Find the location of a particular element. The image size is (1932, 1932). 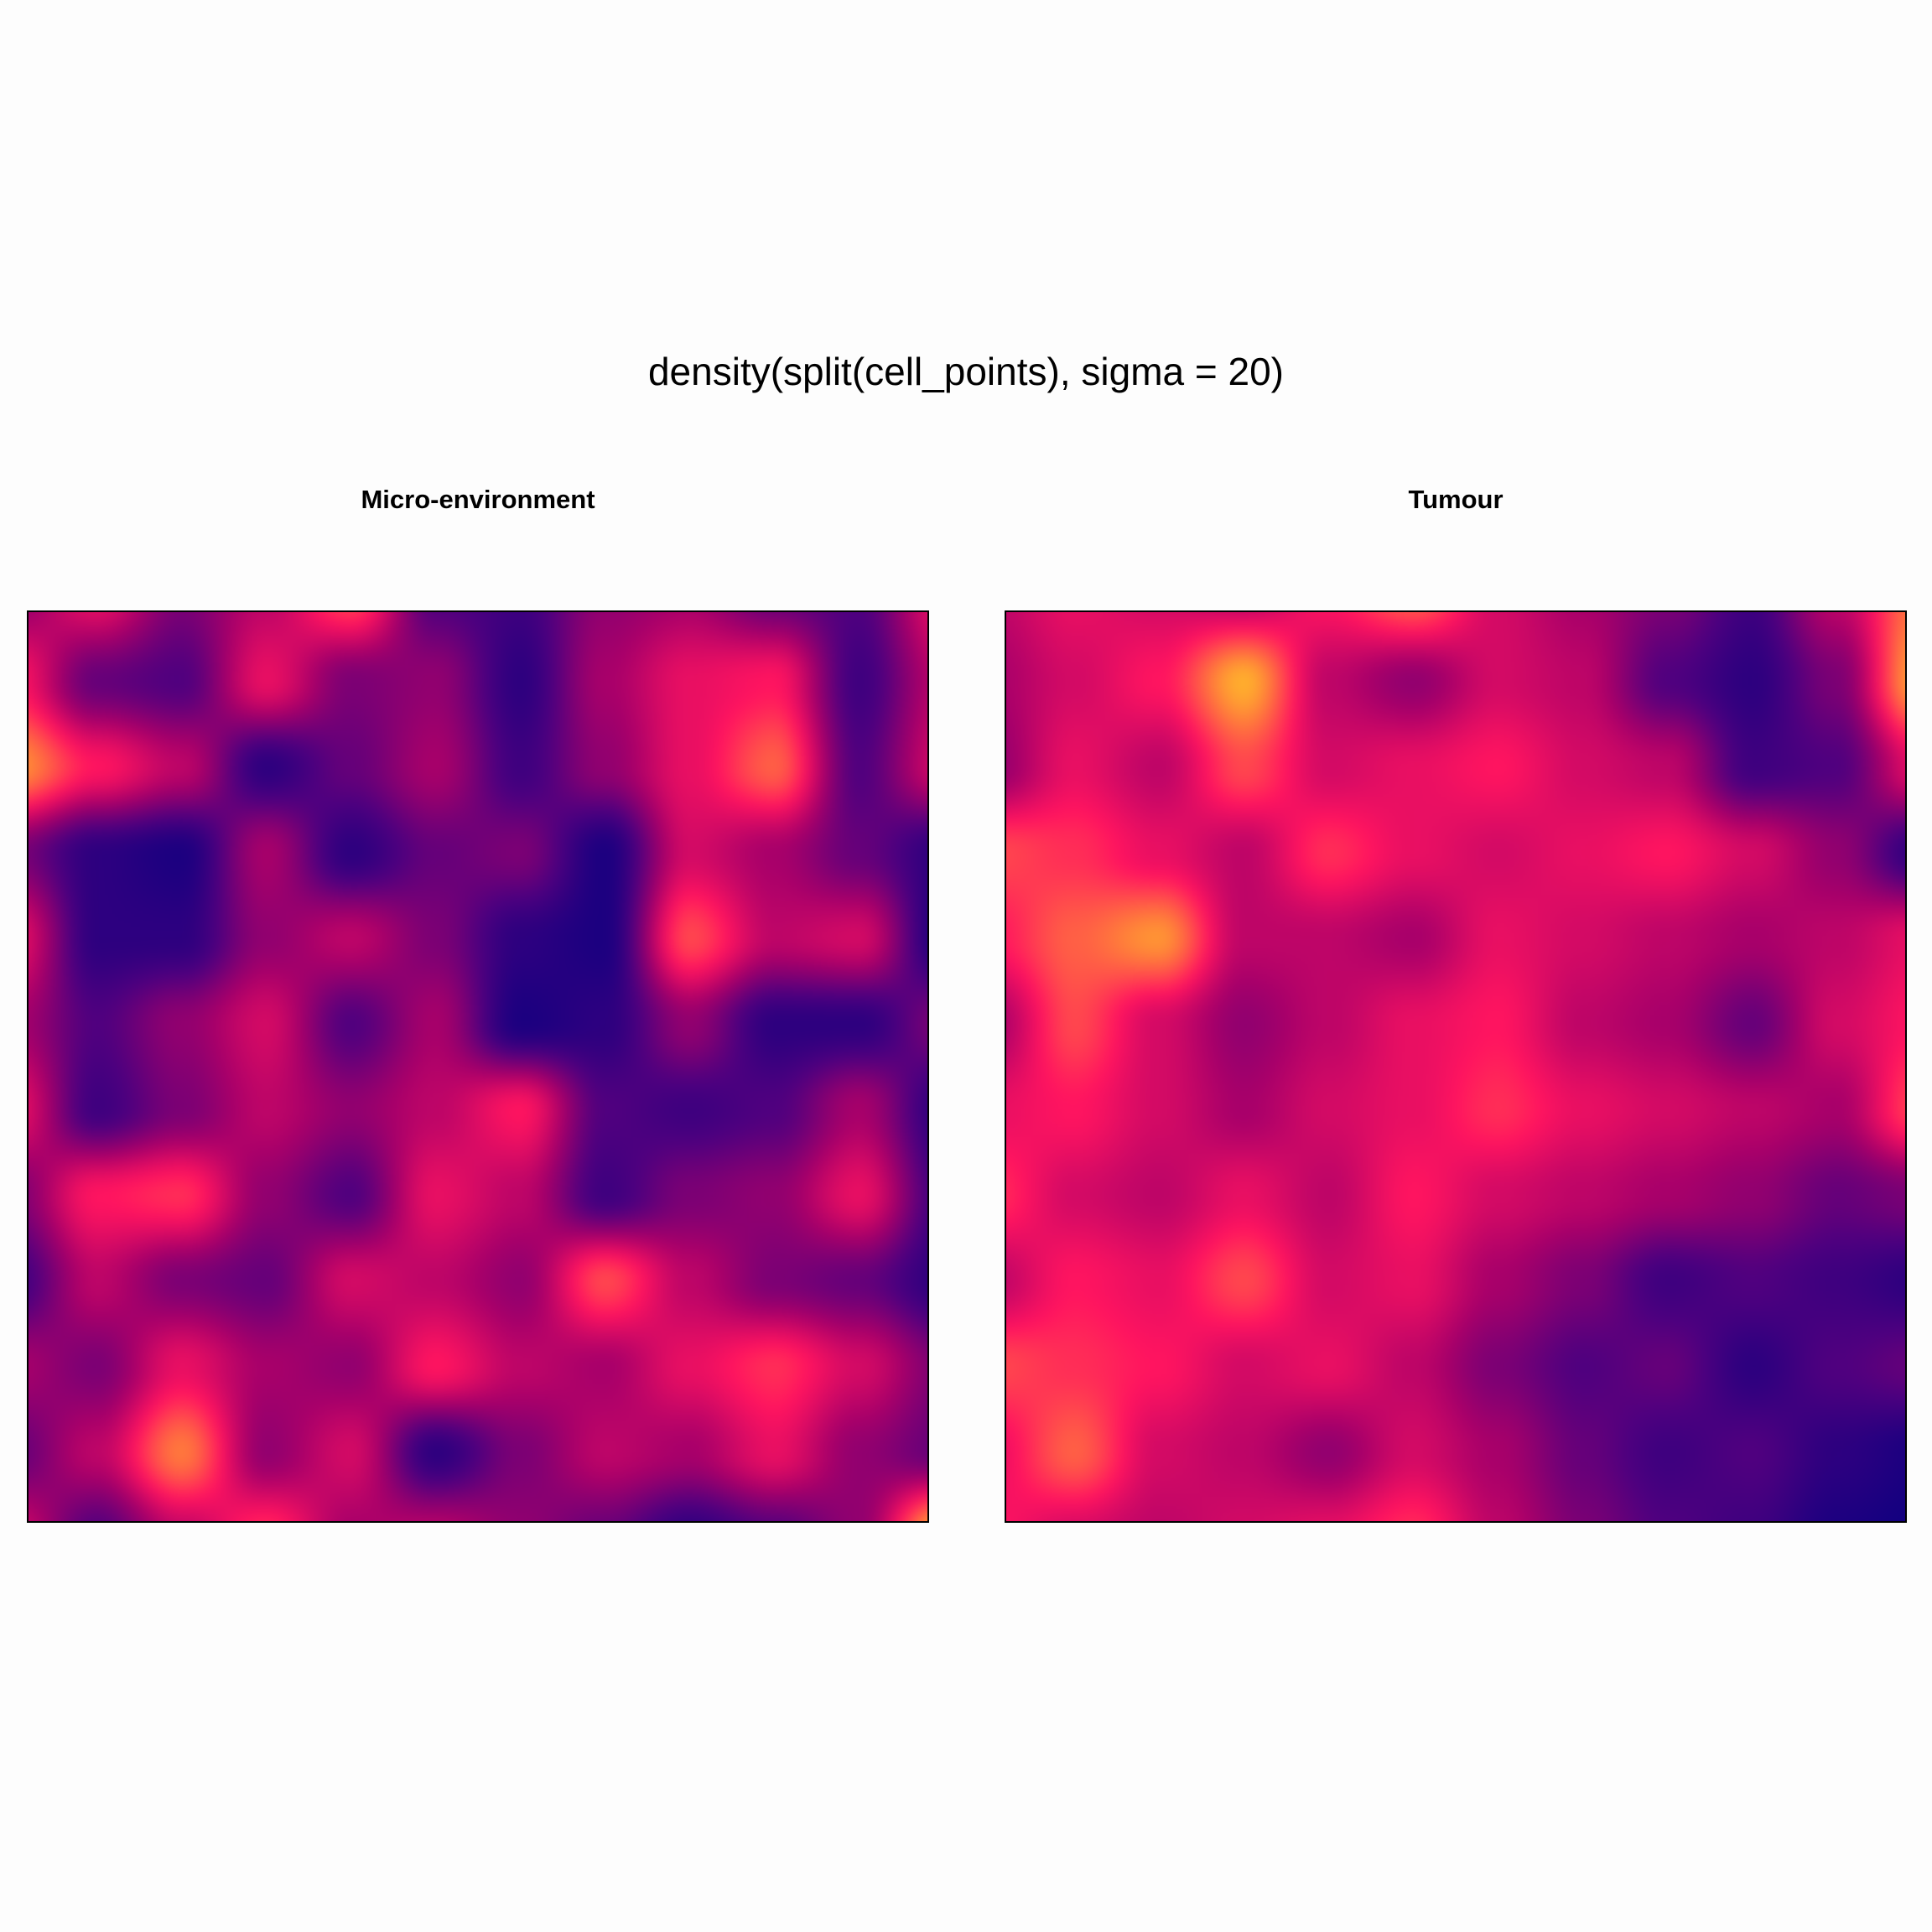

panel-title-micro-environment: Micro-environment is located at coordinates (478, 499).